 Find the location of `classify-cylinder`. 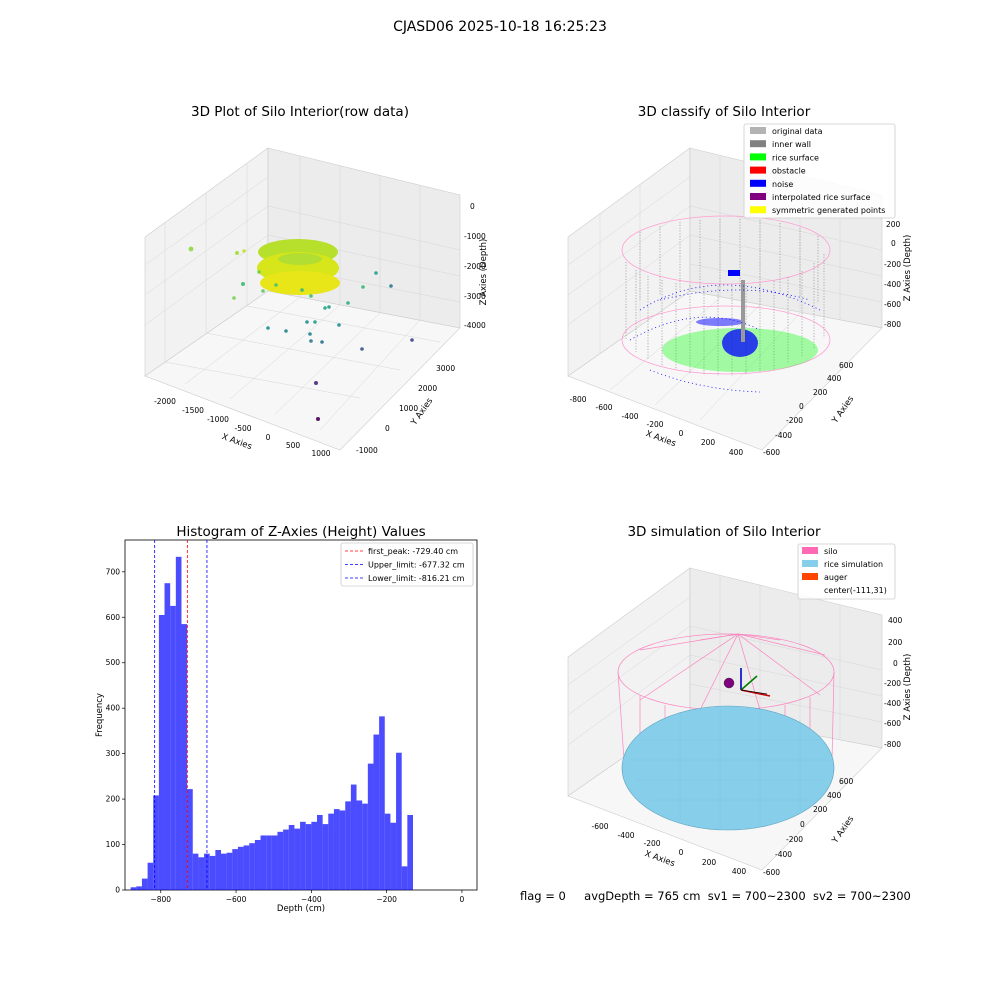

classify-cylinder is located at coordinates (726, 304).